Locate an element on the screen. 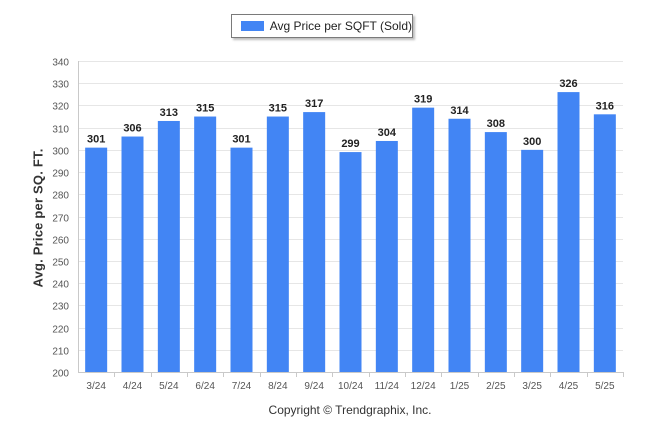  x-tick-label: 3/24 is located at coordinates (96, 386).